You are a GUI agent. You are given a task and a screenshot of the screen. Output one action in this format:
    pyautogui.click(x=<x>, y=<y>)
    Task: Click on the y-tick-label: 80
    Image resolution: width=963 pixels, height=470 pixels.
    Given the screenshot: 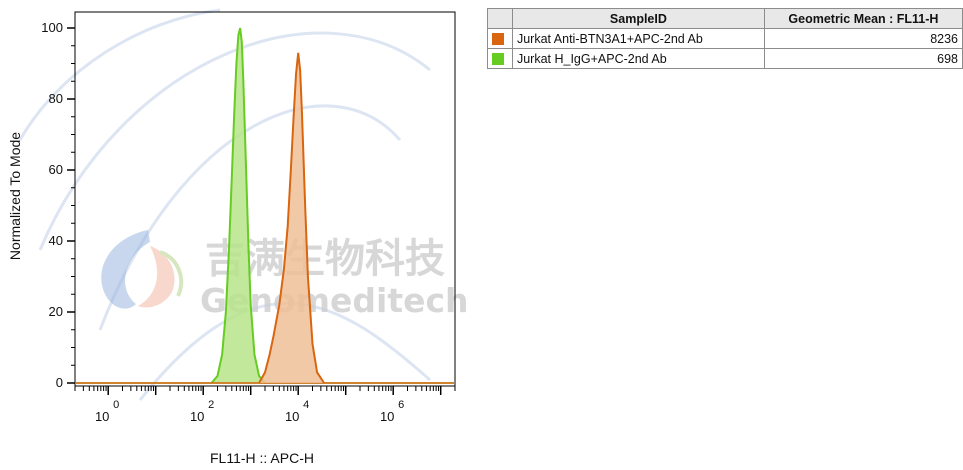 What is the action you would take?
    pyautogui.click(x=56, y=98)
    